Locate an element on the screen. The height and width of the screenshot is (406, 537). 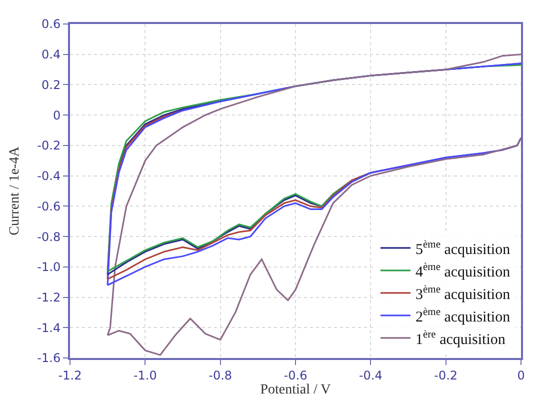
x-tick-label: -0.4 is located at coordinates (370, 375).